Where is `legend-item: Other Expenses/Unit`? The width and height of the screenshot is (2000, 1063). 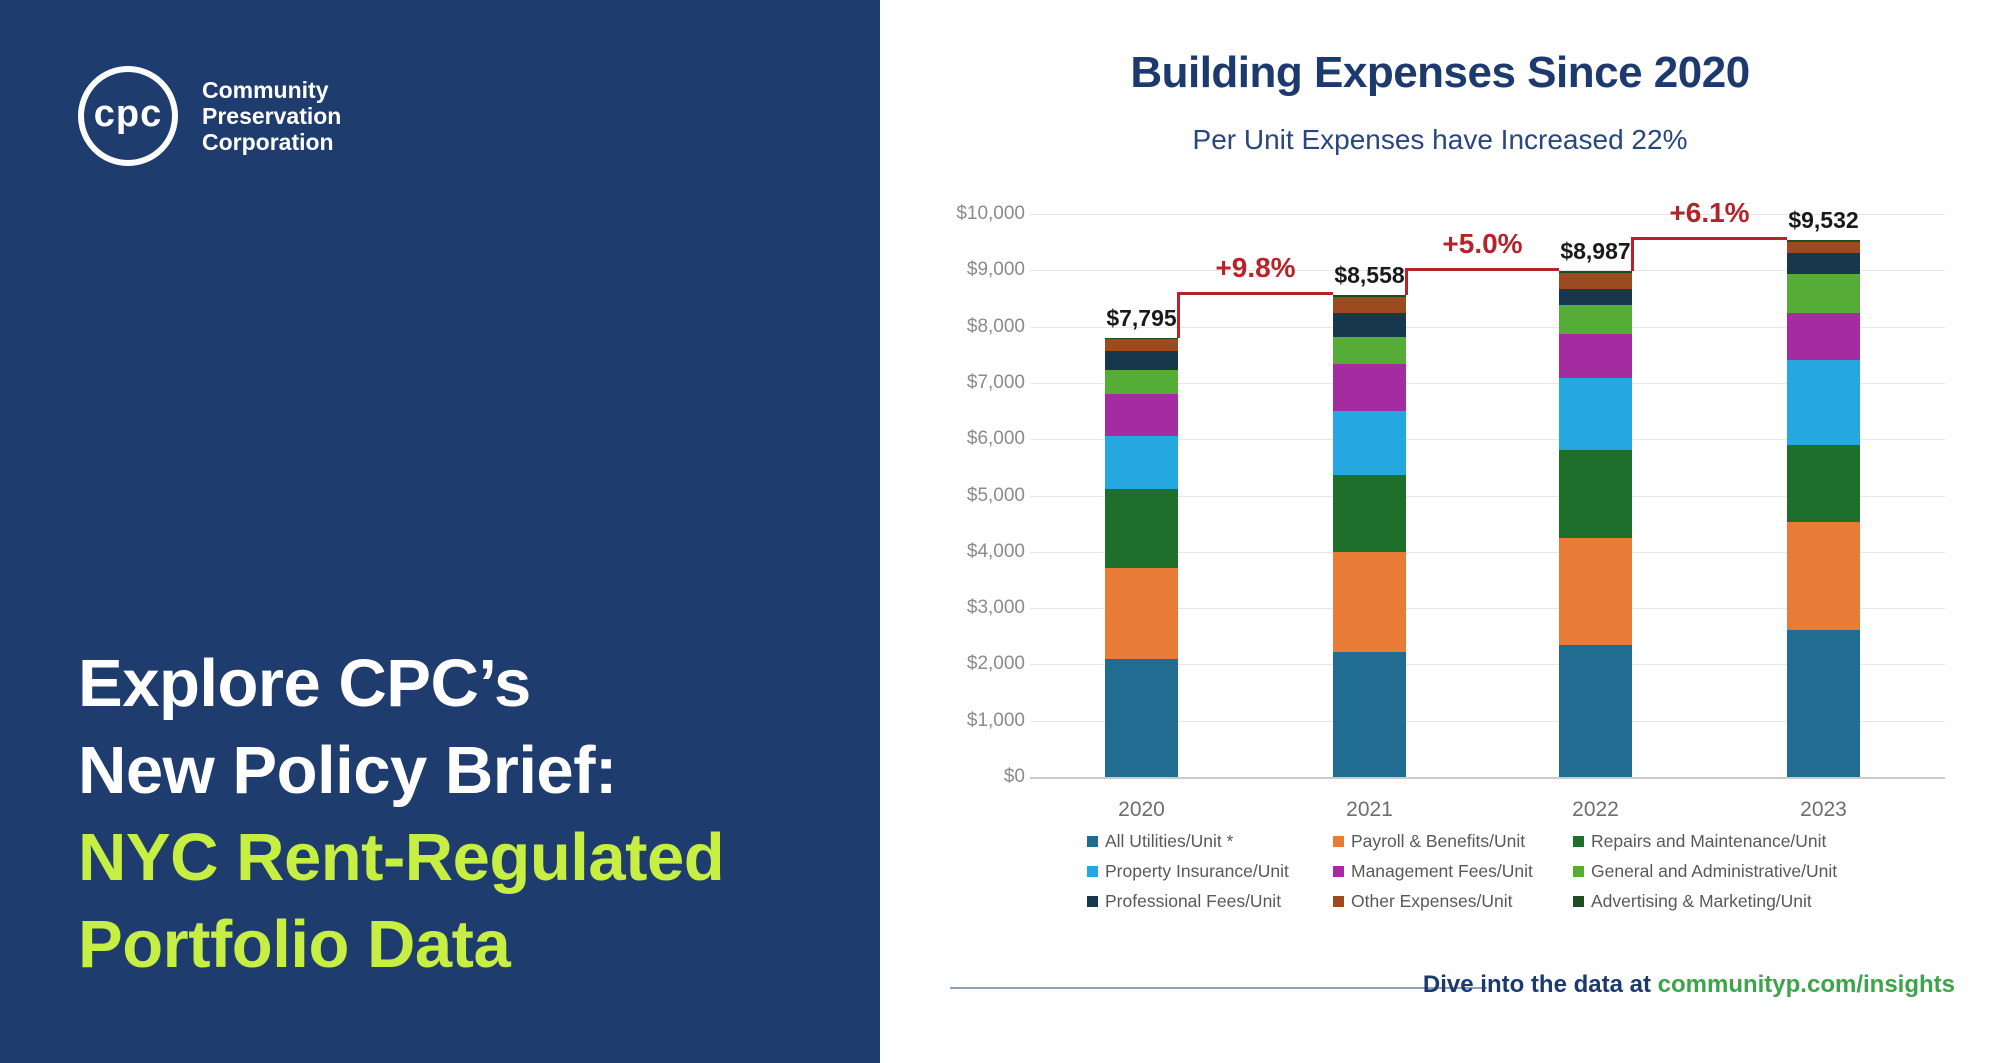
legend-item: Other Expenses/Unit is located at coordinates (1422, 901).